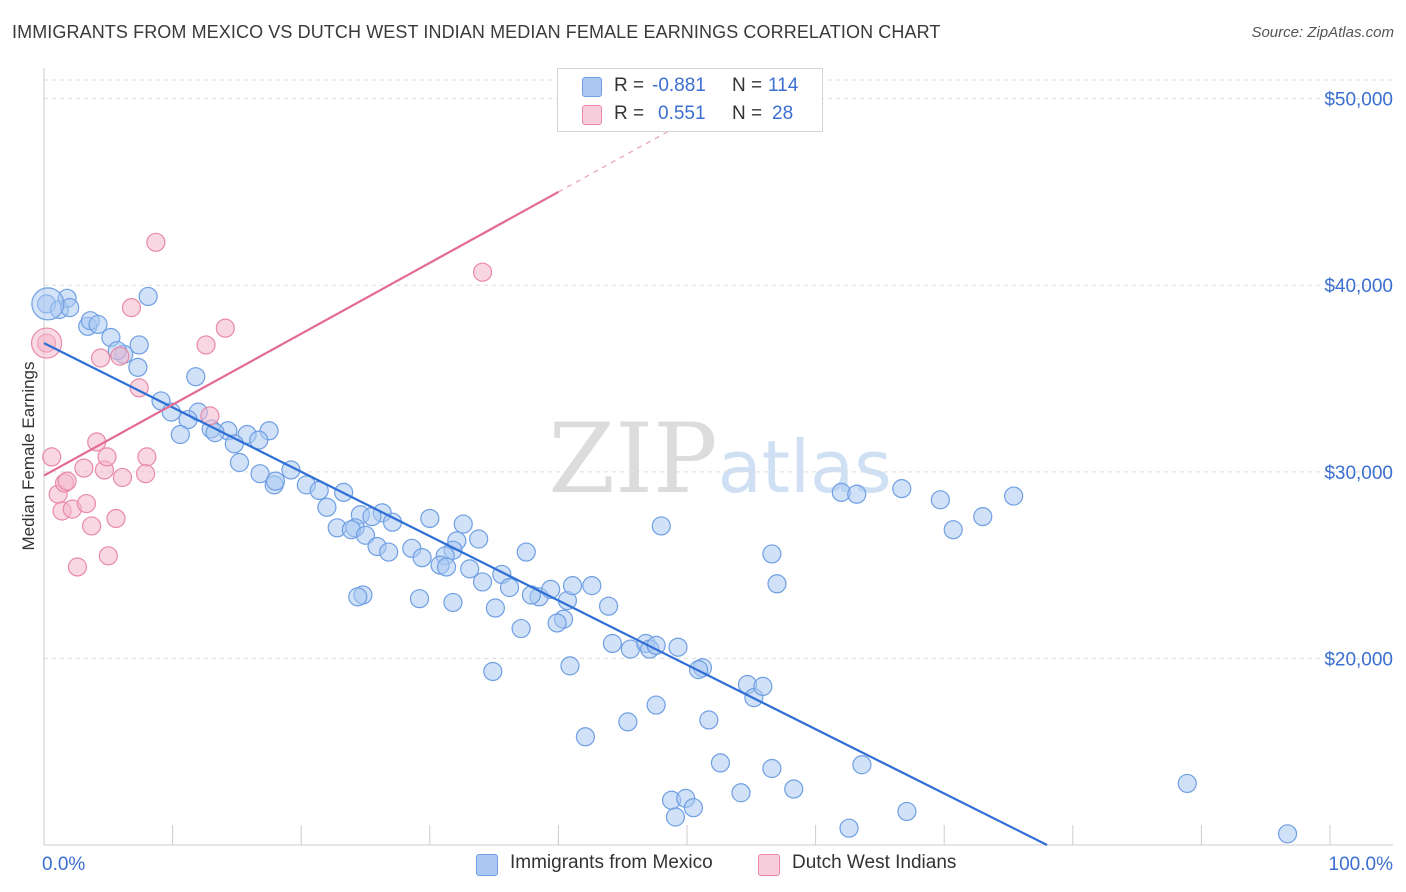 This screenshot has height=892, width=1406. I want to click on legend-row-dutch: R = 0.551 N = 28, so click(690, 114).